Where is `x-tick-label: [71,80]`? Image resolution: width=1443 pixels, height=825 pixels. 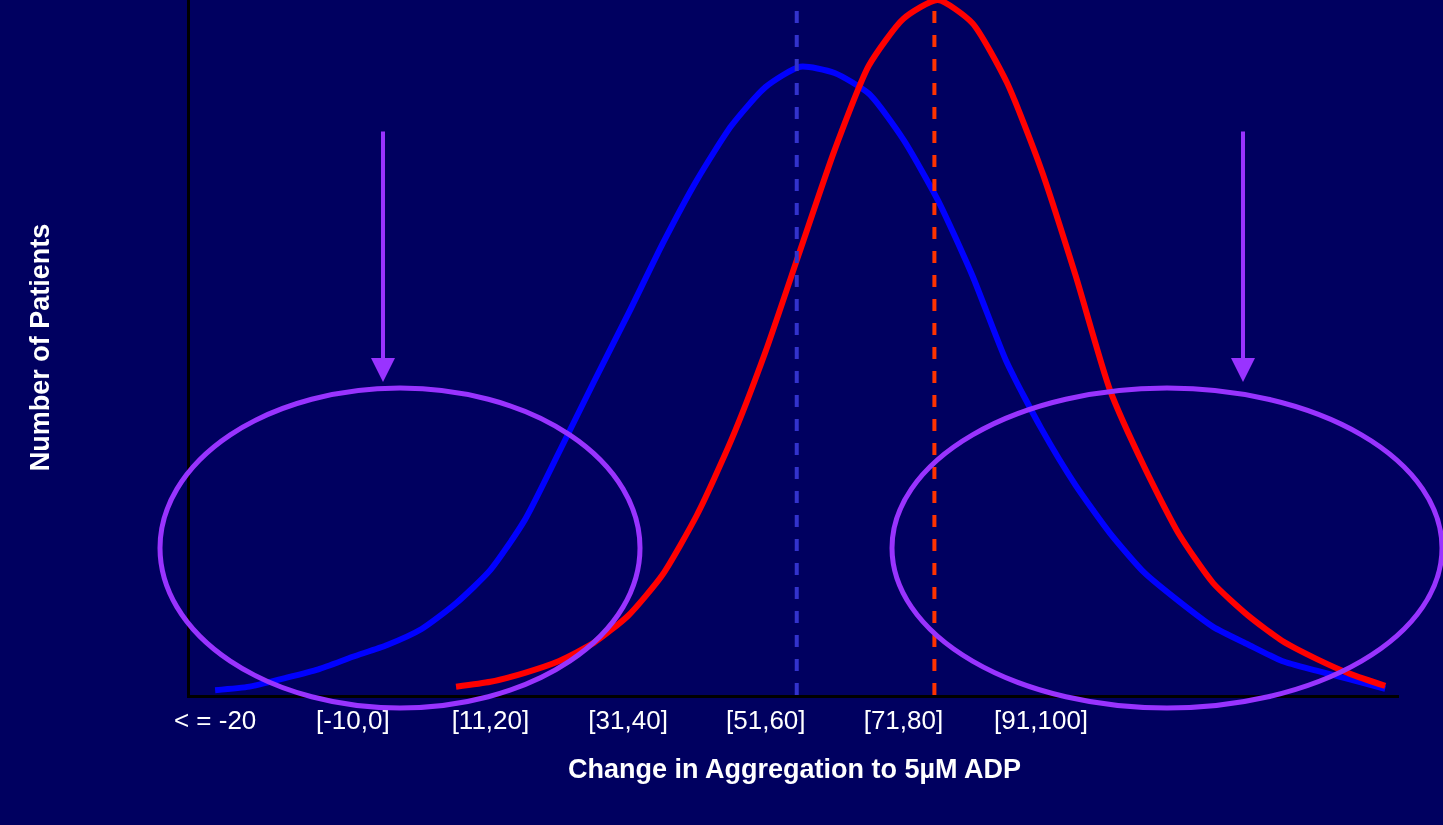
x-tick-label: [71,80] is located at coordinates (903, 720).